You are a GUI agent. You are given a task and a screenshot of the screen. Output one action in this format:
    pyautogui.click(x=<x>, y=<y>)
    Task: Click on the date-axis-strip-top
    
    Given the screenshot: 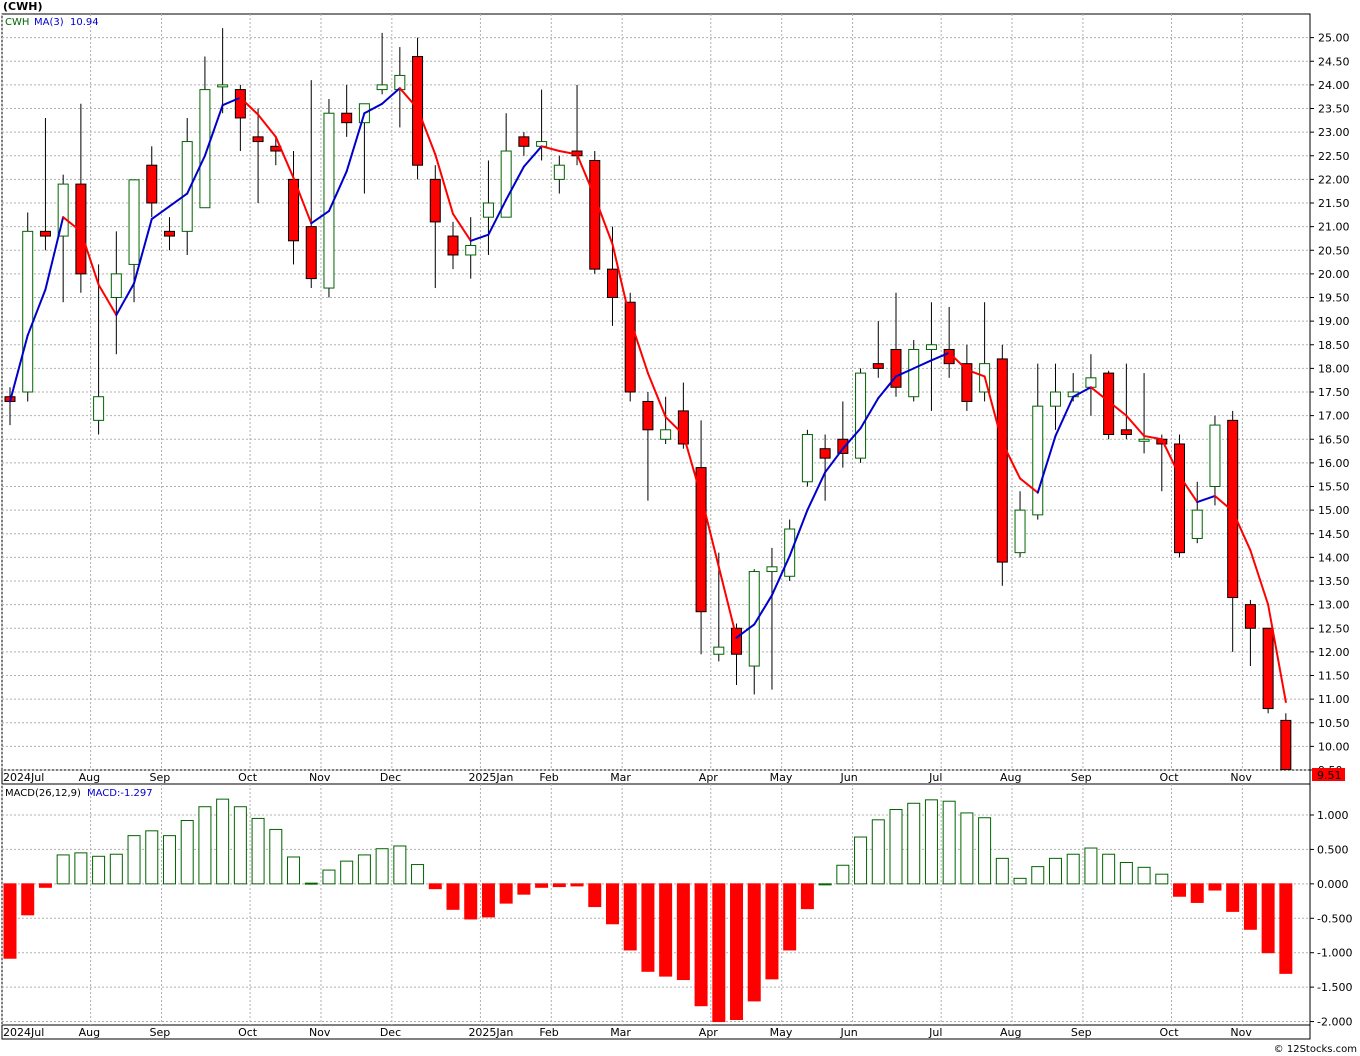 What is the action you would take?
    pyautogui.click(x=656, y=777)
    